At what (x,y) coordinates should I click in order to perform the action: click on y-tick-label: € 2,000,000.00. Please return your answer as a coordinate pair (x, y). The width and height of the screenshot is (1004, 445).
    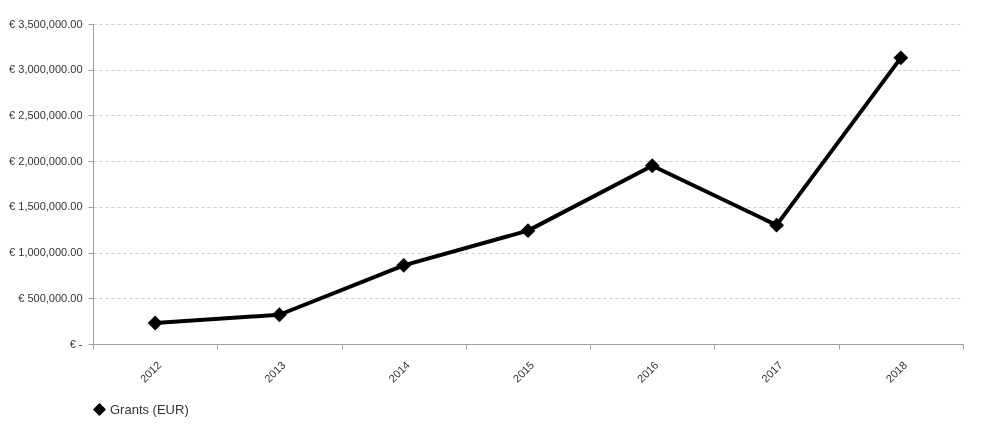
    Looking at the image, I should click on (46, 160).